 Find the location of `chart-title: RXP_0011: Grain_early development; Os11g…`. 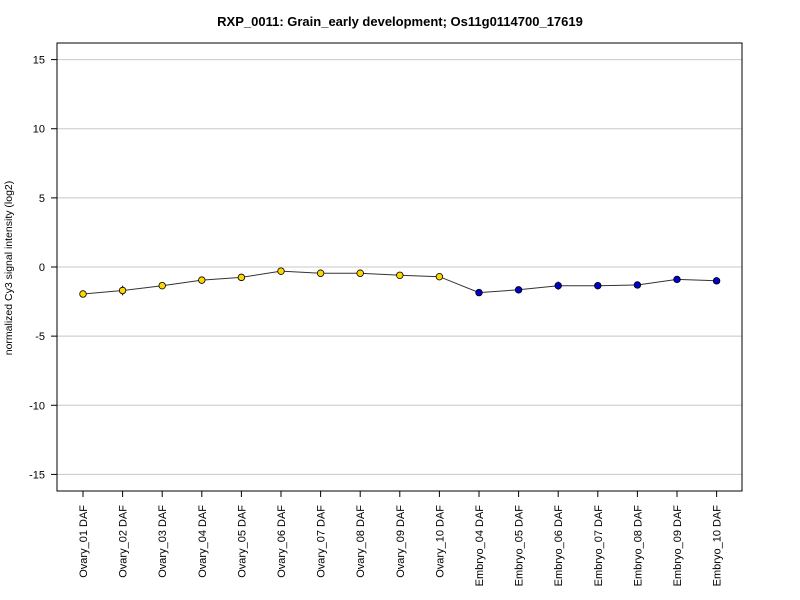

chart-title: RXP_0011: Grain_early development; Os11g… is located at coordinates (400, 21).